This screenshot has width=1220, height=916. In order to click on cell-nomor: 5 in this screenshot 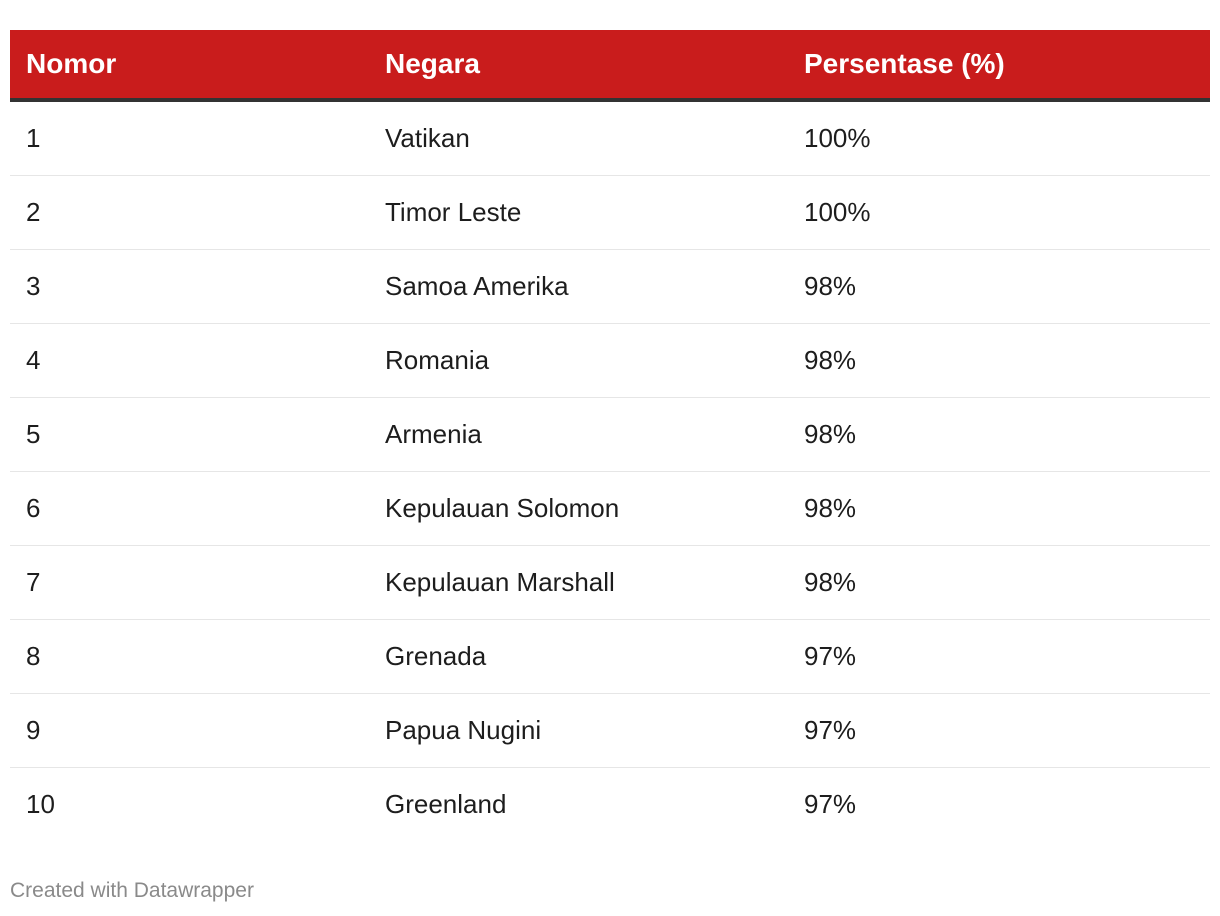, I will do `click(189, 434)`.